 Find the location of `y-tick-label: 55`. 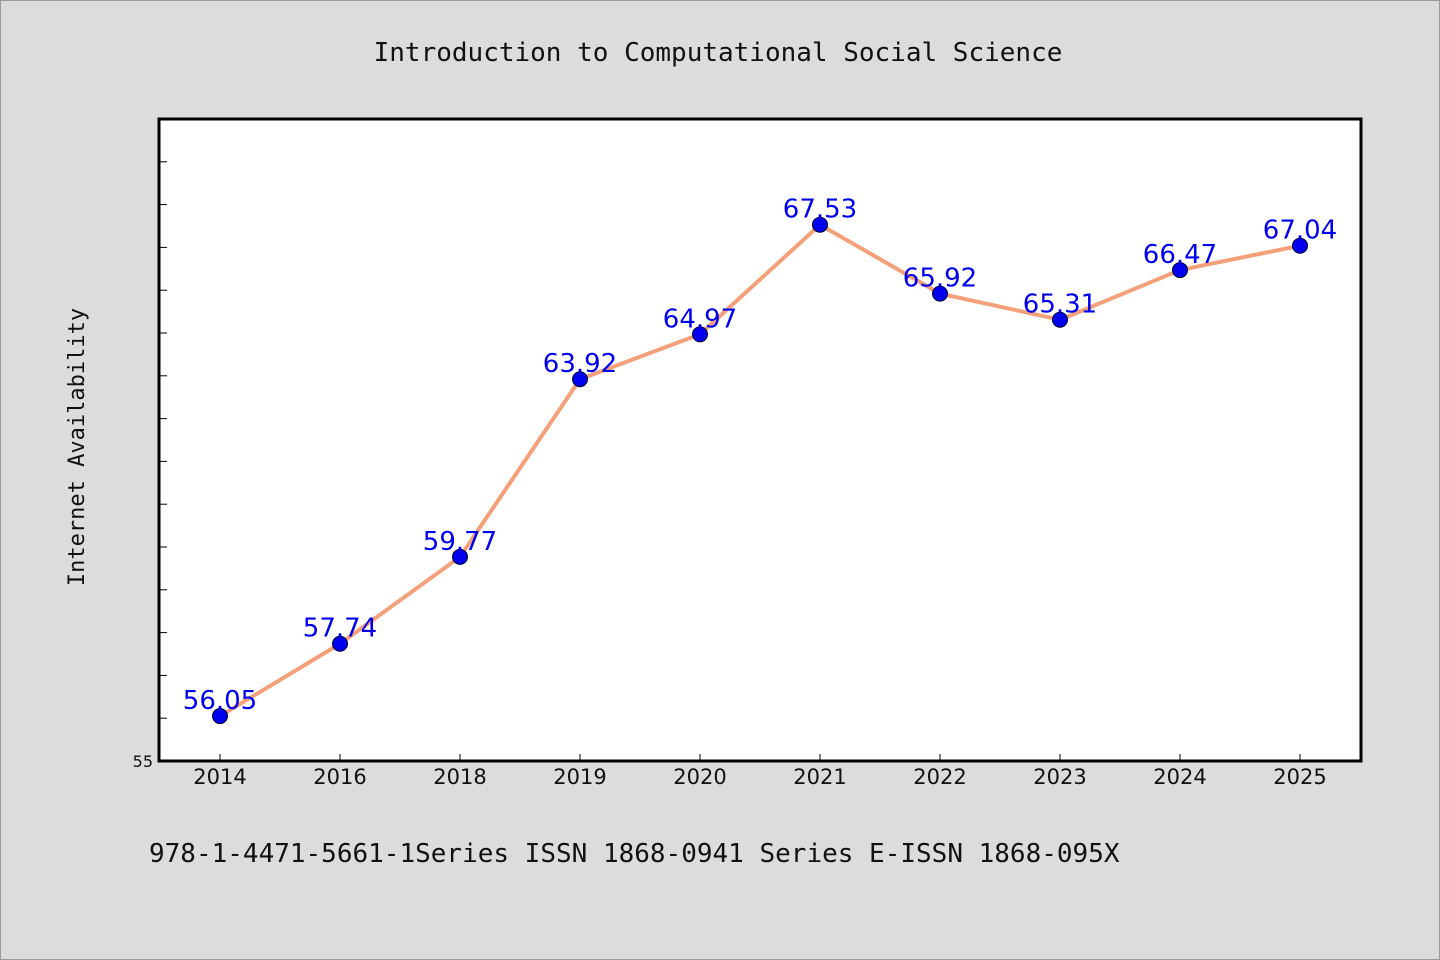

y-tick-label: 55 is located at coordinates (143, 761).